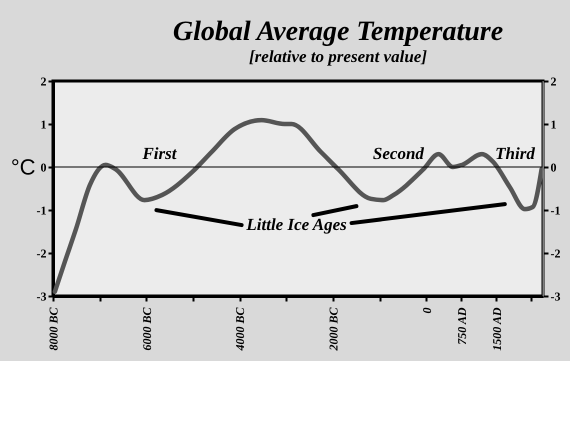 The height and width of the screenshot is (425, 585). What do you see at coordinates (333, 329) in the screenshot?
I see `x-tick-label: 2000 BC` at bounding box center [333, 329].